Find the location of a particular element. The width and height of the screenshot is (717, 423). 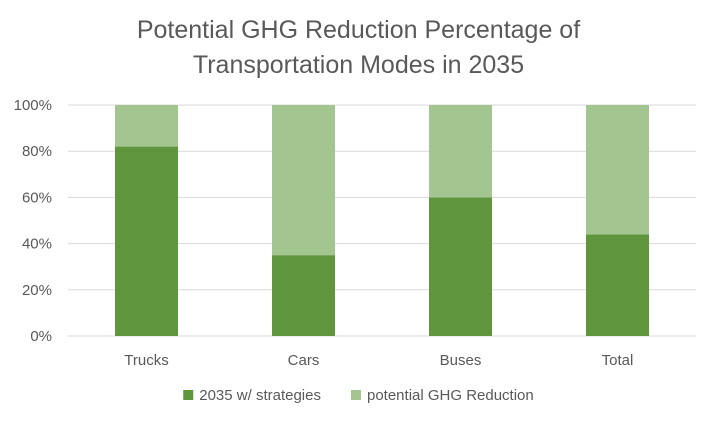

x-category-label: Cars is located at coordinates (304, 360).